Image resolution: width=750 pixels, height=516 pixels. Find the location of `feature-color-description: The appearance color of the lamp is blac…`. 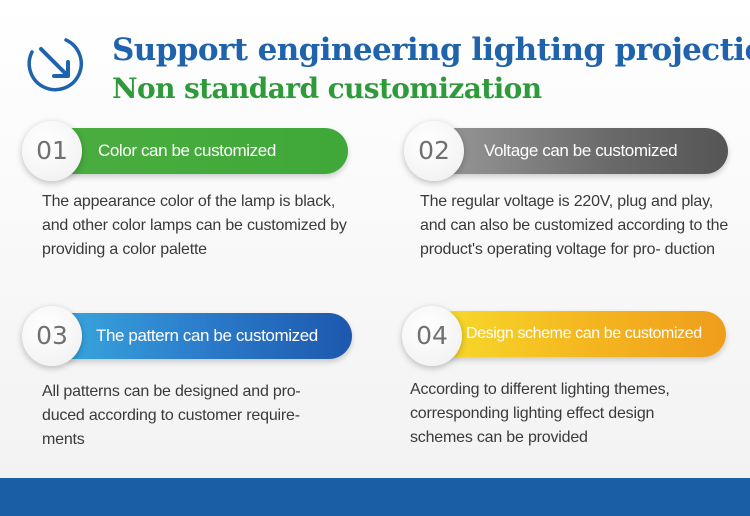

feature-color-description: The appearance color of the lamp is blac… is located at coordinates (194, 225).